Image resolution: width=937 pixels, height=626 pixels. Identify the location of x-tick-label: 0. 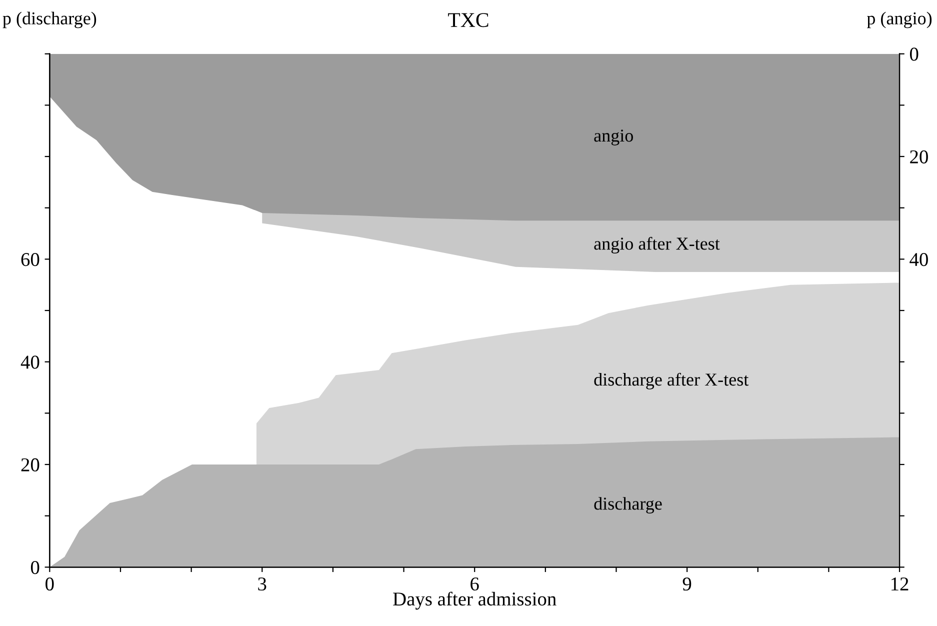
(50, 584).